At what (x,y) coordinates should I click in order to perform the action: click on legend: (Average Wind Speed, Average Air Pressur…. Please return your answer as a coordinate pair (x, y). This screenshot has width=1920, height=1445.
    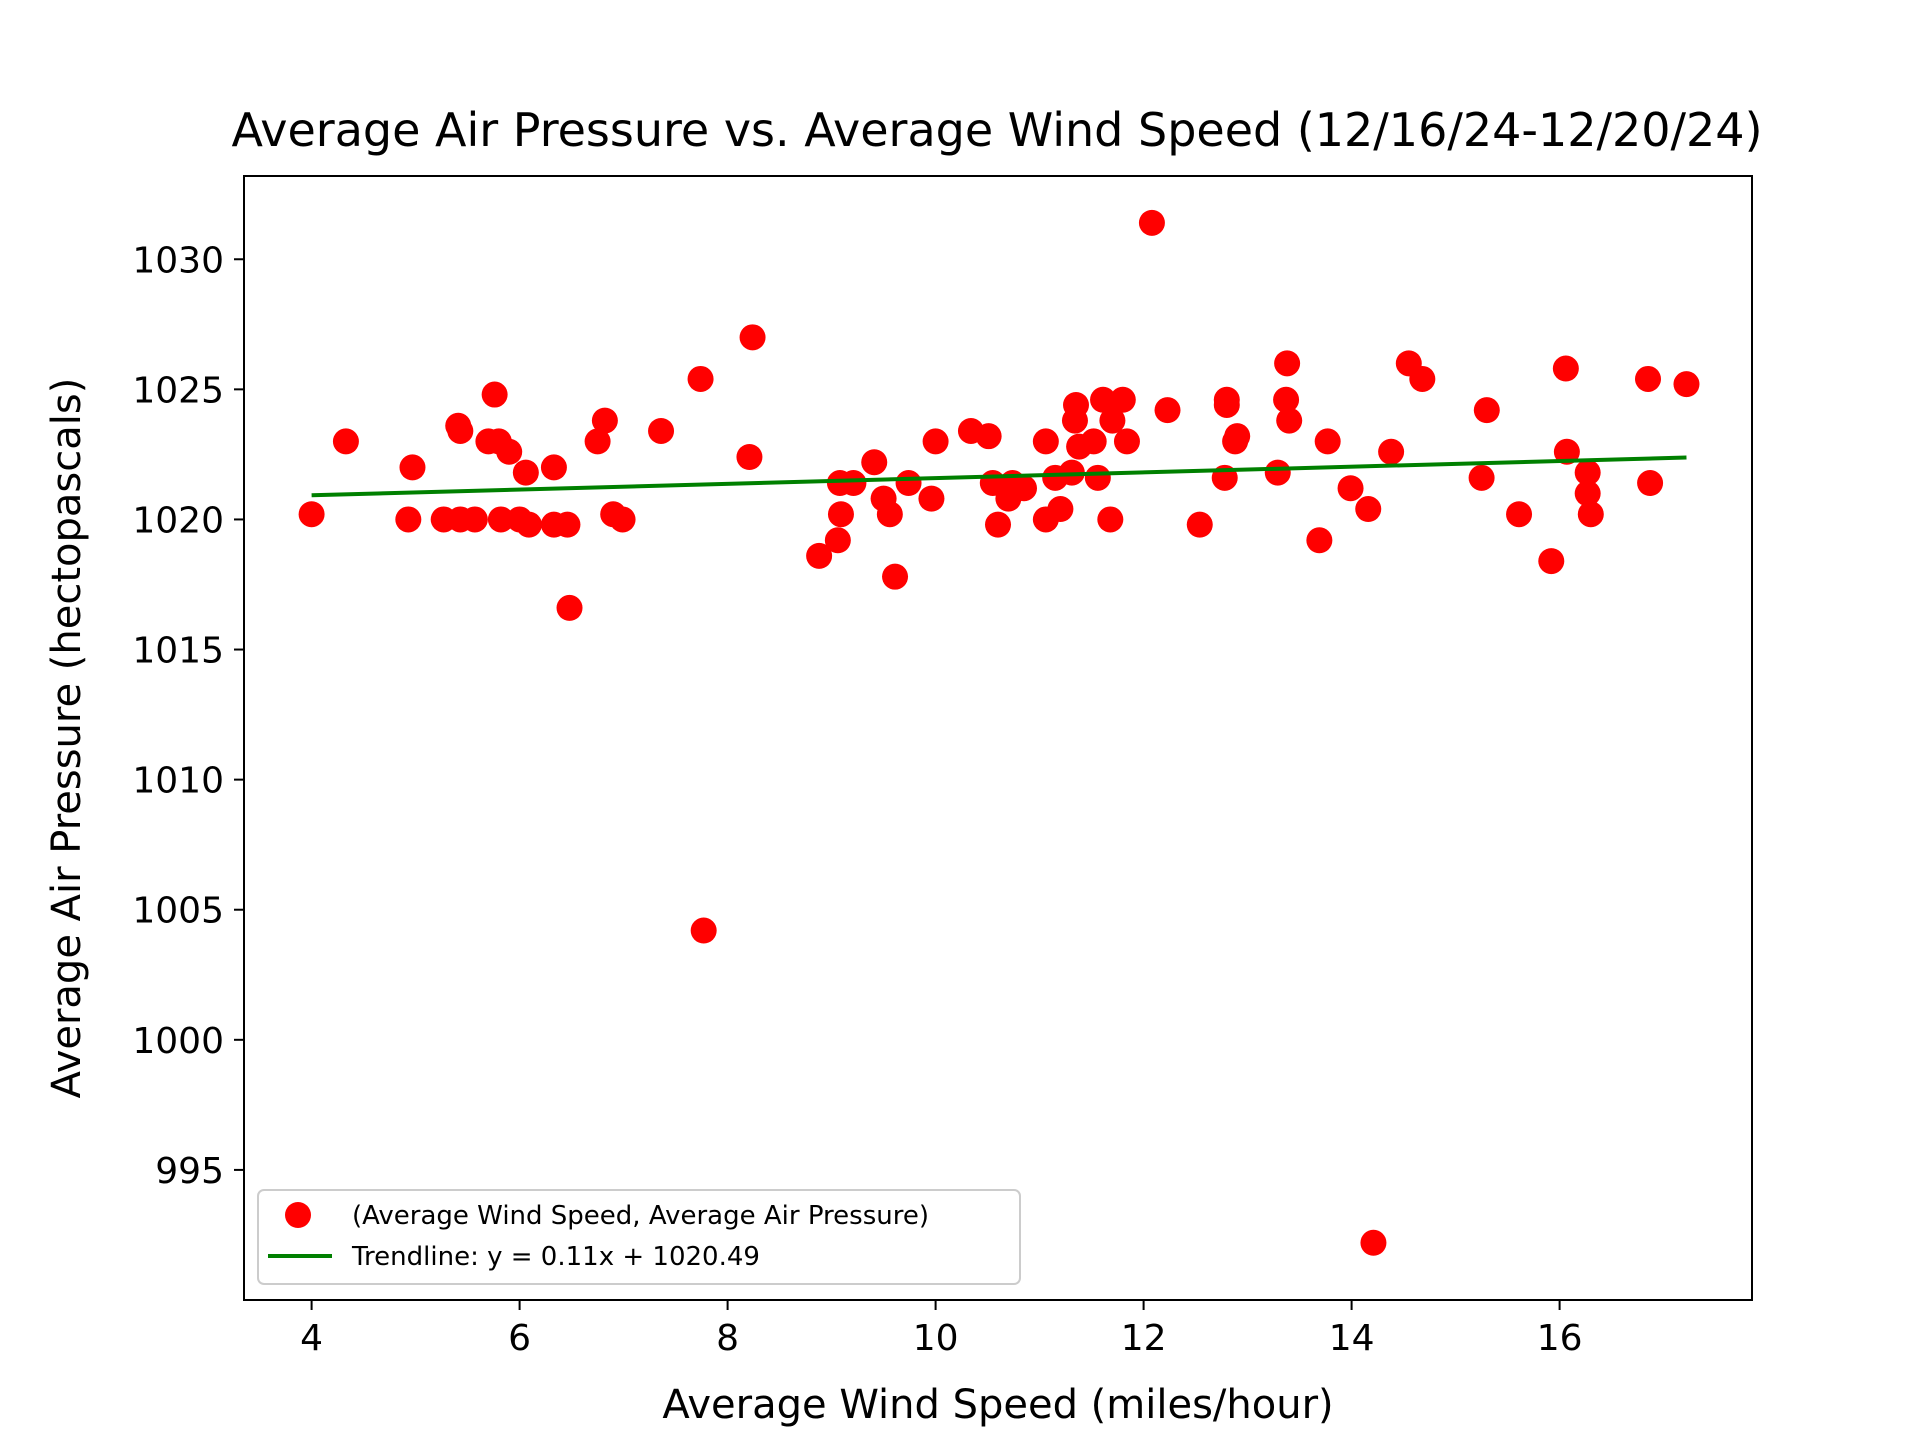
    Looking at the image, I should click on (639, 1237).